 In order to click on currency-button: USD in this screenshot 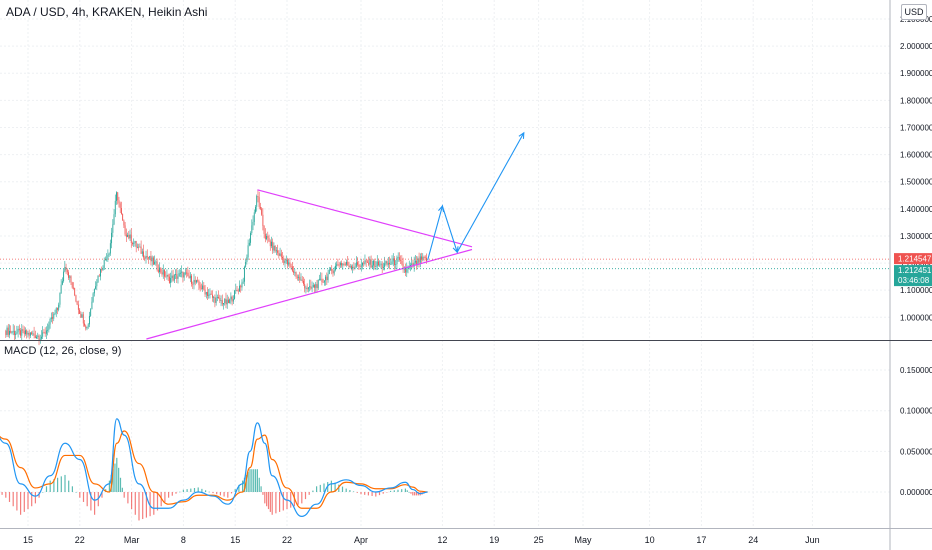, I will do `click(914, 12)`.